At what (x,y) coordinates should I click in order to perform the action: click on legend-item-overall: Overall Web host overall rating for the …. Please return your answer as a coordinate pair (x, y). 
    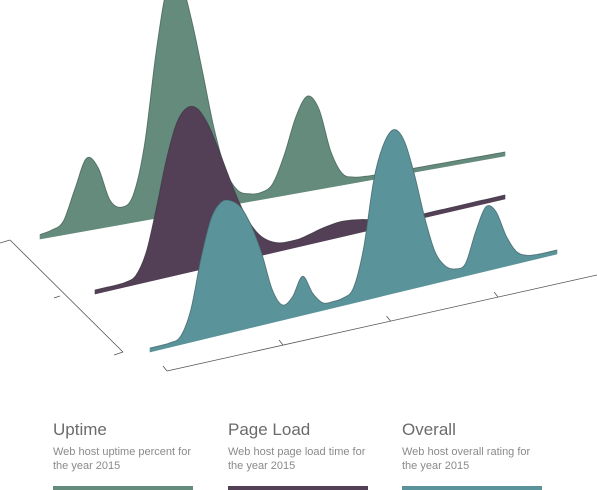
    Looking at the image, I should click on (472, 455).